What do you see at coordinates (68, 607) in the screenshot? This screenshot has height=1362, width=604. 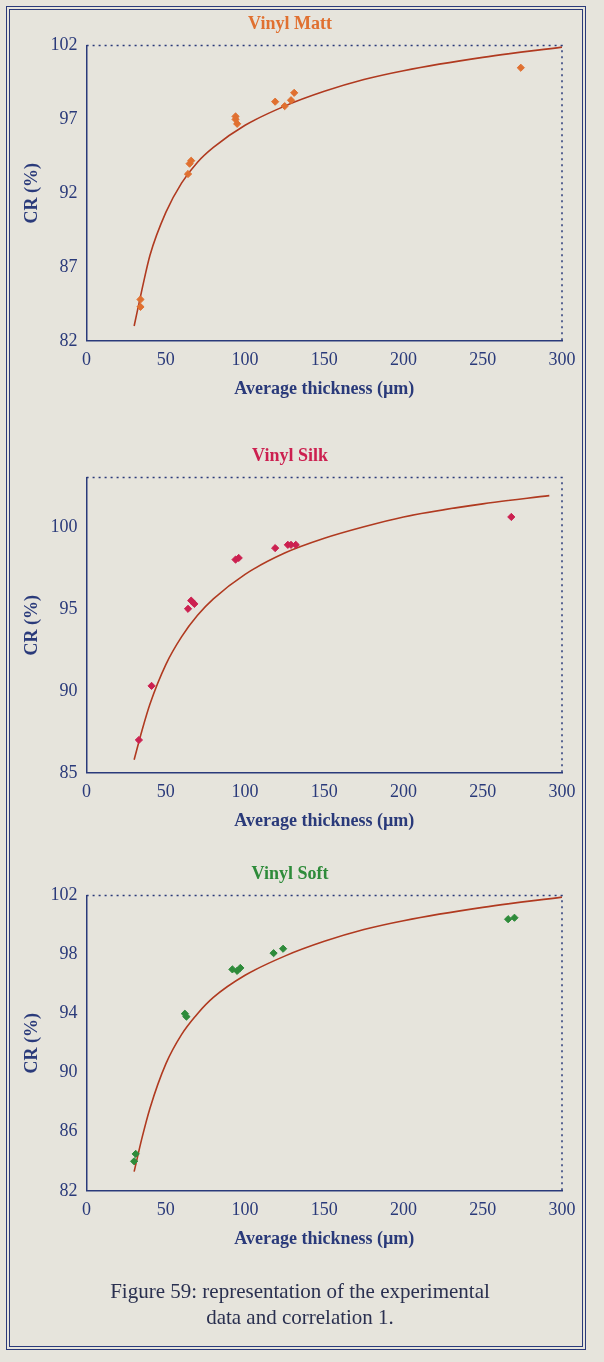 I see `y-tick-label: 95` at bounding box center [68, 607].